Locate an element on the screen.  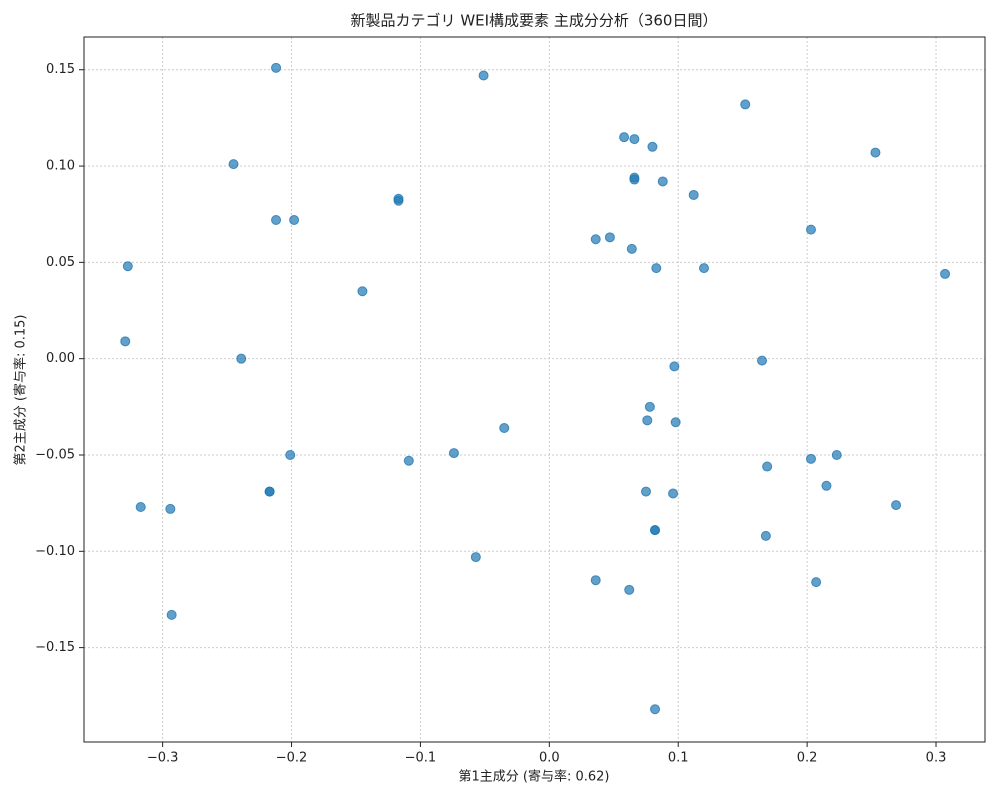
x-tick-label: −0.2 is located at coordinates (292, 758).